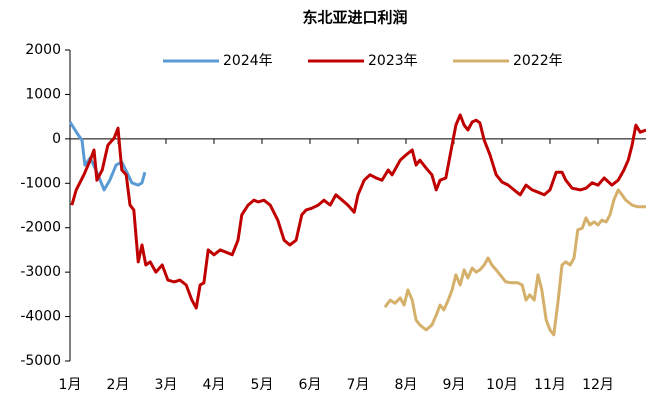 The width and height of the screenshot is (646, 401). What do you see at coordinates (40, 228) in the screenshot?
I see `y-tick-label: -2000` at bounding box center [40, 228].